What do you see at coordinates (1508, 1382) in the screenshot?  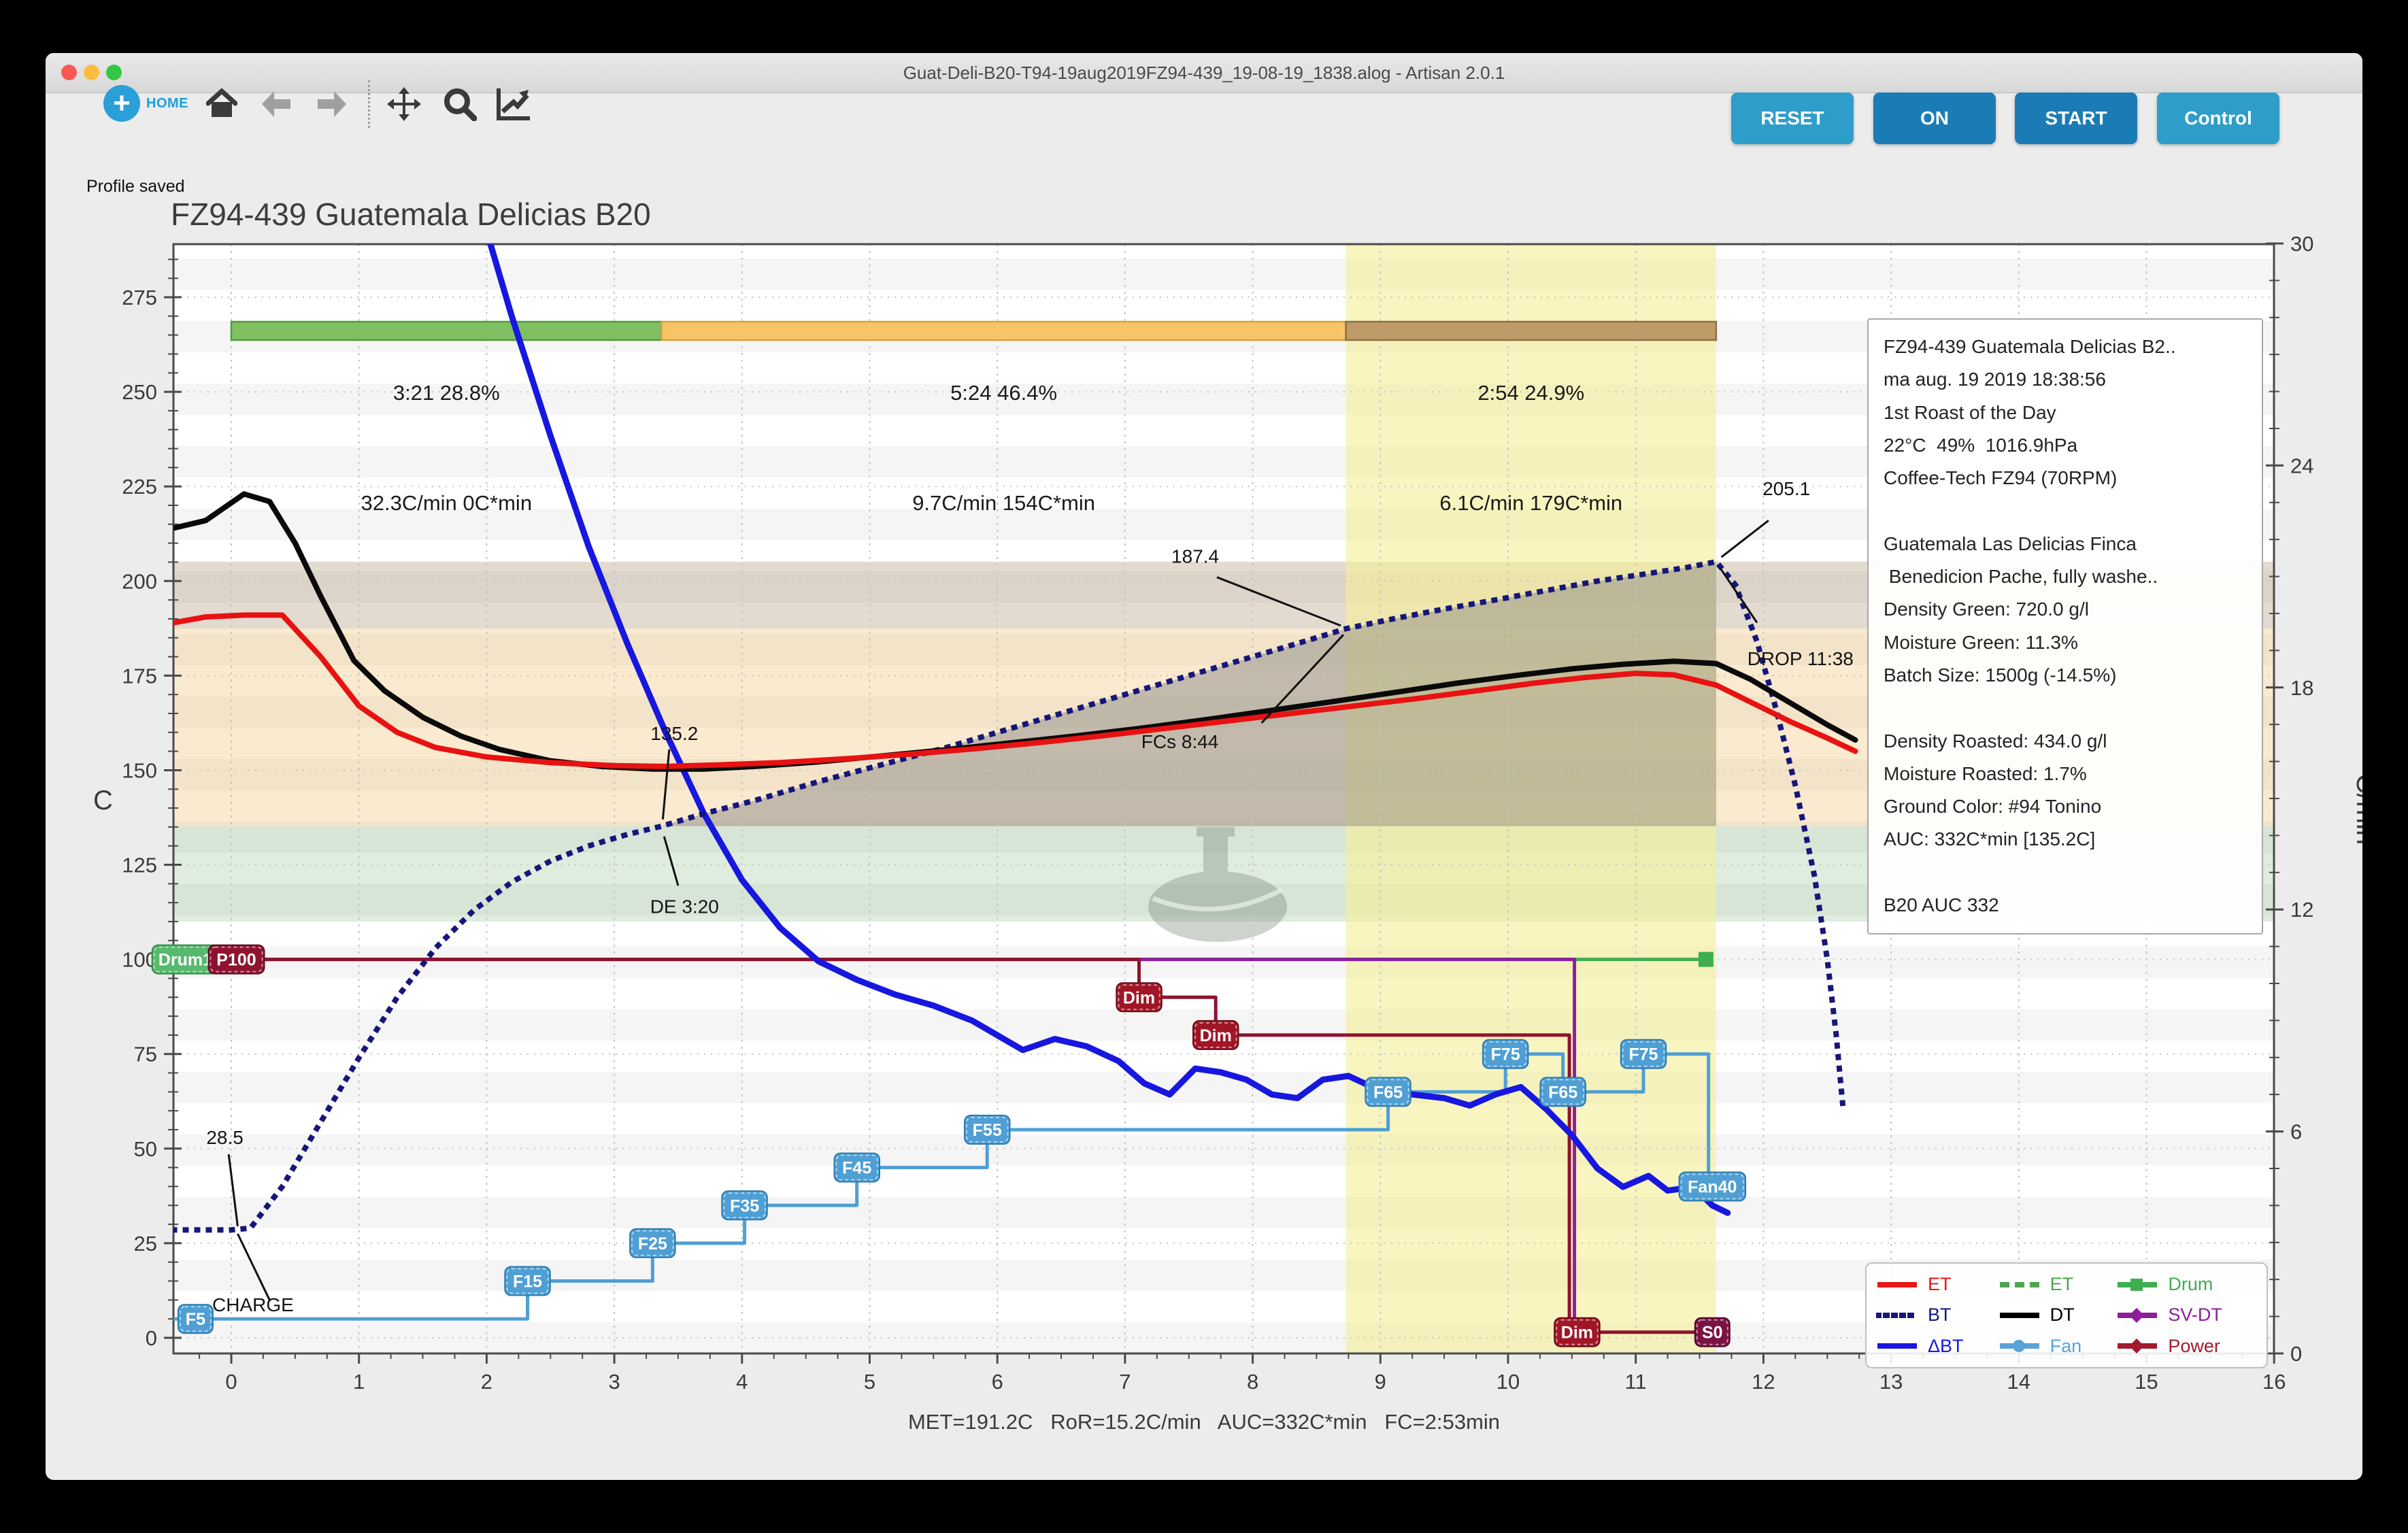 I see `svg-text: 10` at bounding box center [1508, 1382].